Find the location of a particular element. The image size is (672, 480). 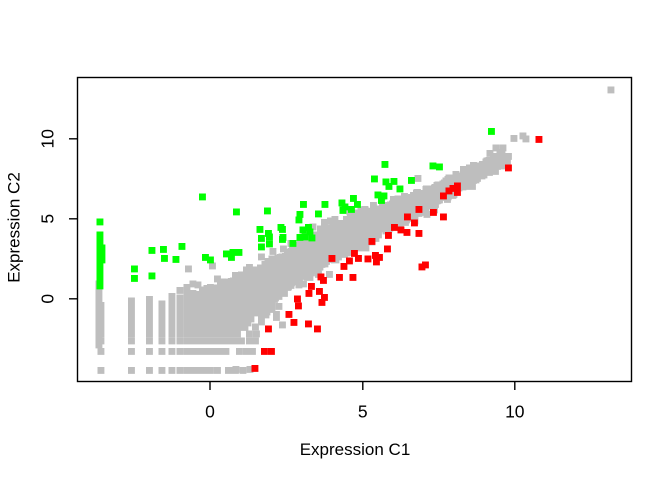

svg-text: Expression C1 is located at coordinates (355, 449).